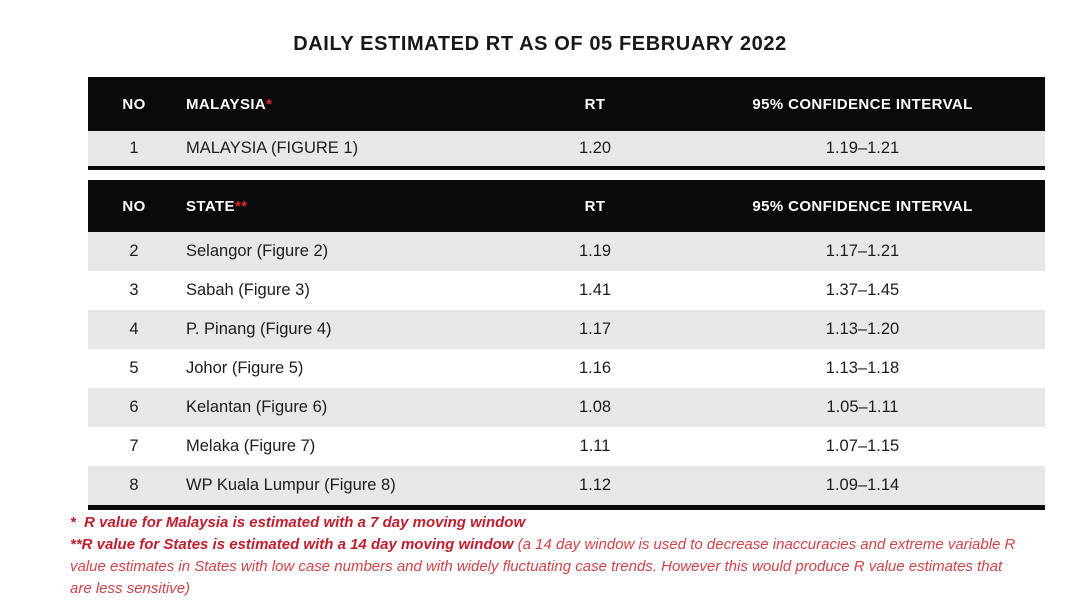  Describe the element at coordinates (291, 485) in the screenshot. I see `cell-name: WP Kuala Lumpur (Figure 8)` at that location.